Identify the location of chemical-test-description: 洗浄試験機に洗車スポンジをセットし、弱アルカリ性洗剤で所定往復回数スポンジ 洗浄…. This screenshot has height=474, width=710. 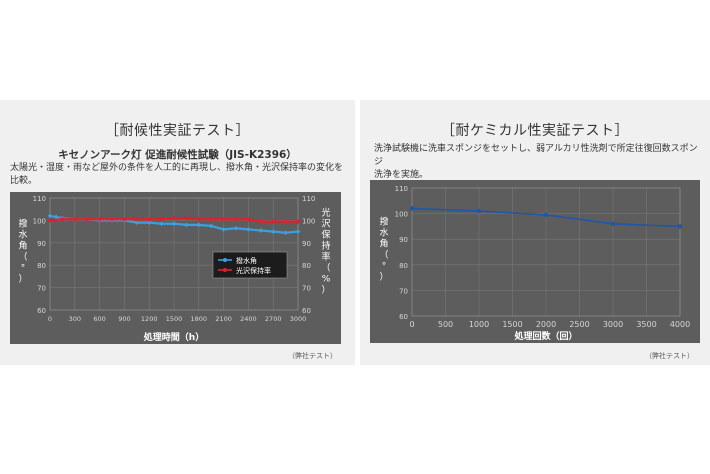
(540, 162).